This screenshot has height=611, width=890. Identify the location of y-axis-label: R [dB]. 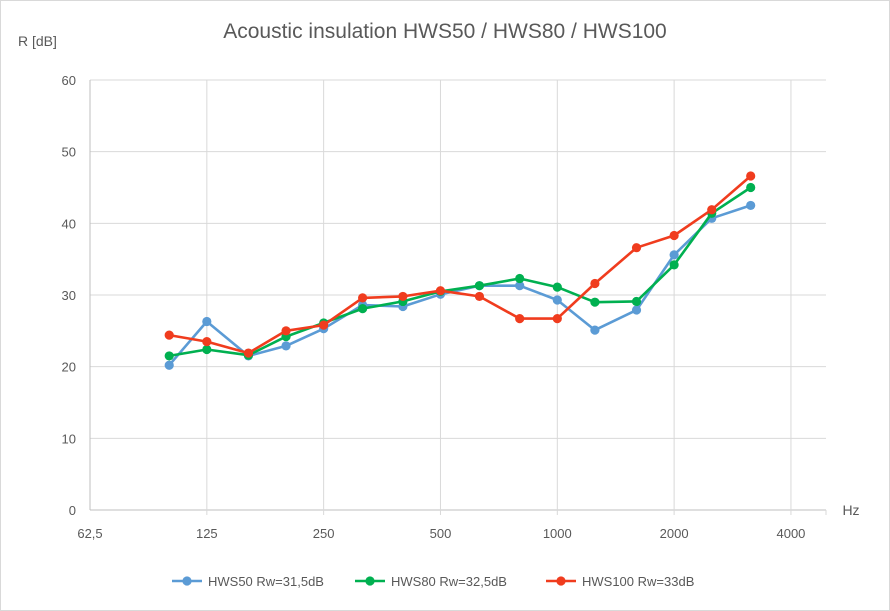
(37, 41).